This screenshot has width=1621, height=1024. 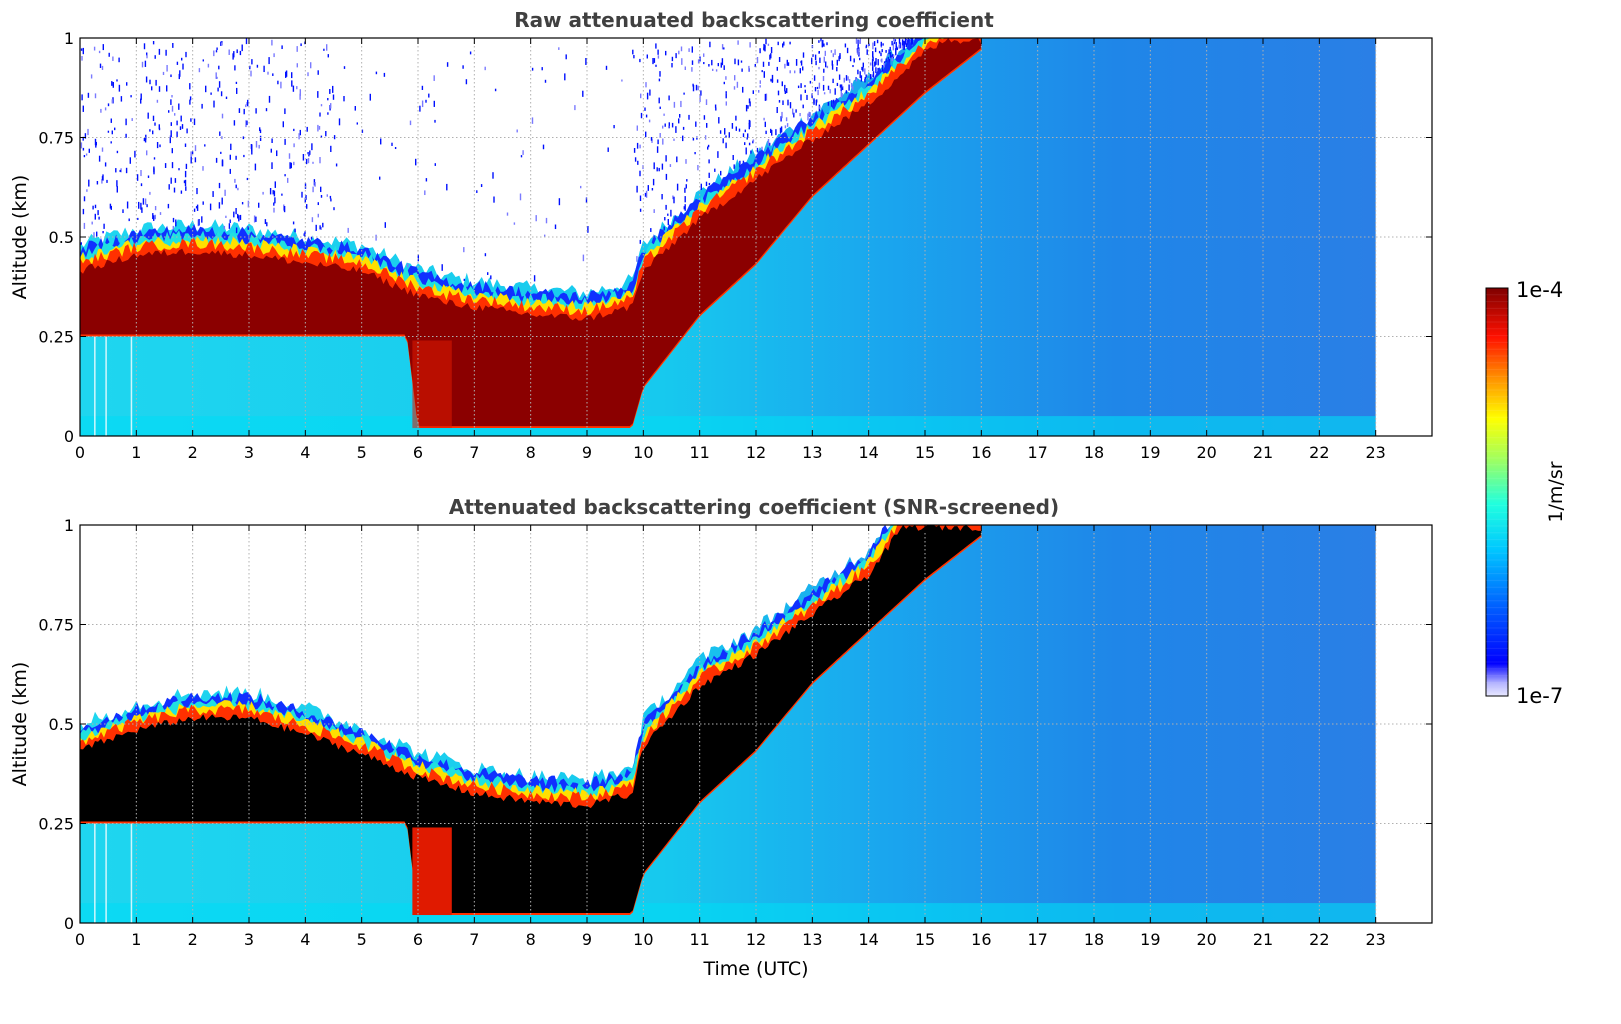 I want to click on x-tick-label: 18, so click(x=1094, y=939).